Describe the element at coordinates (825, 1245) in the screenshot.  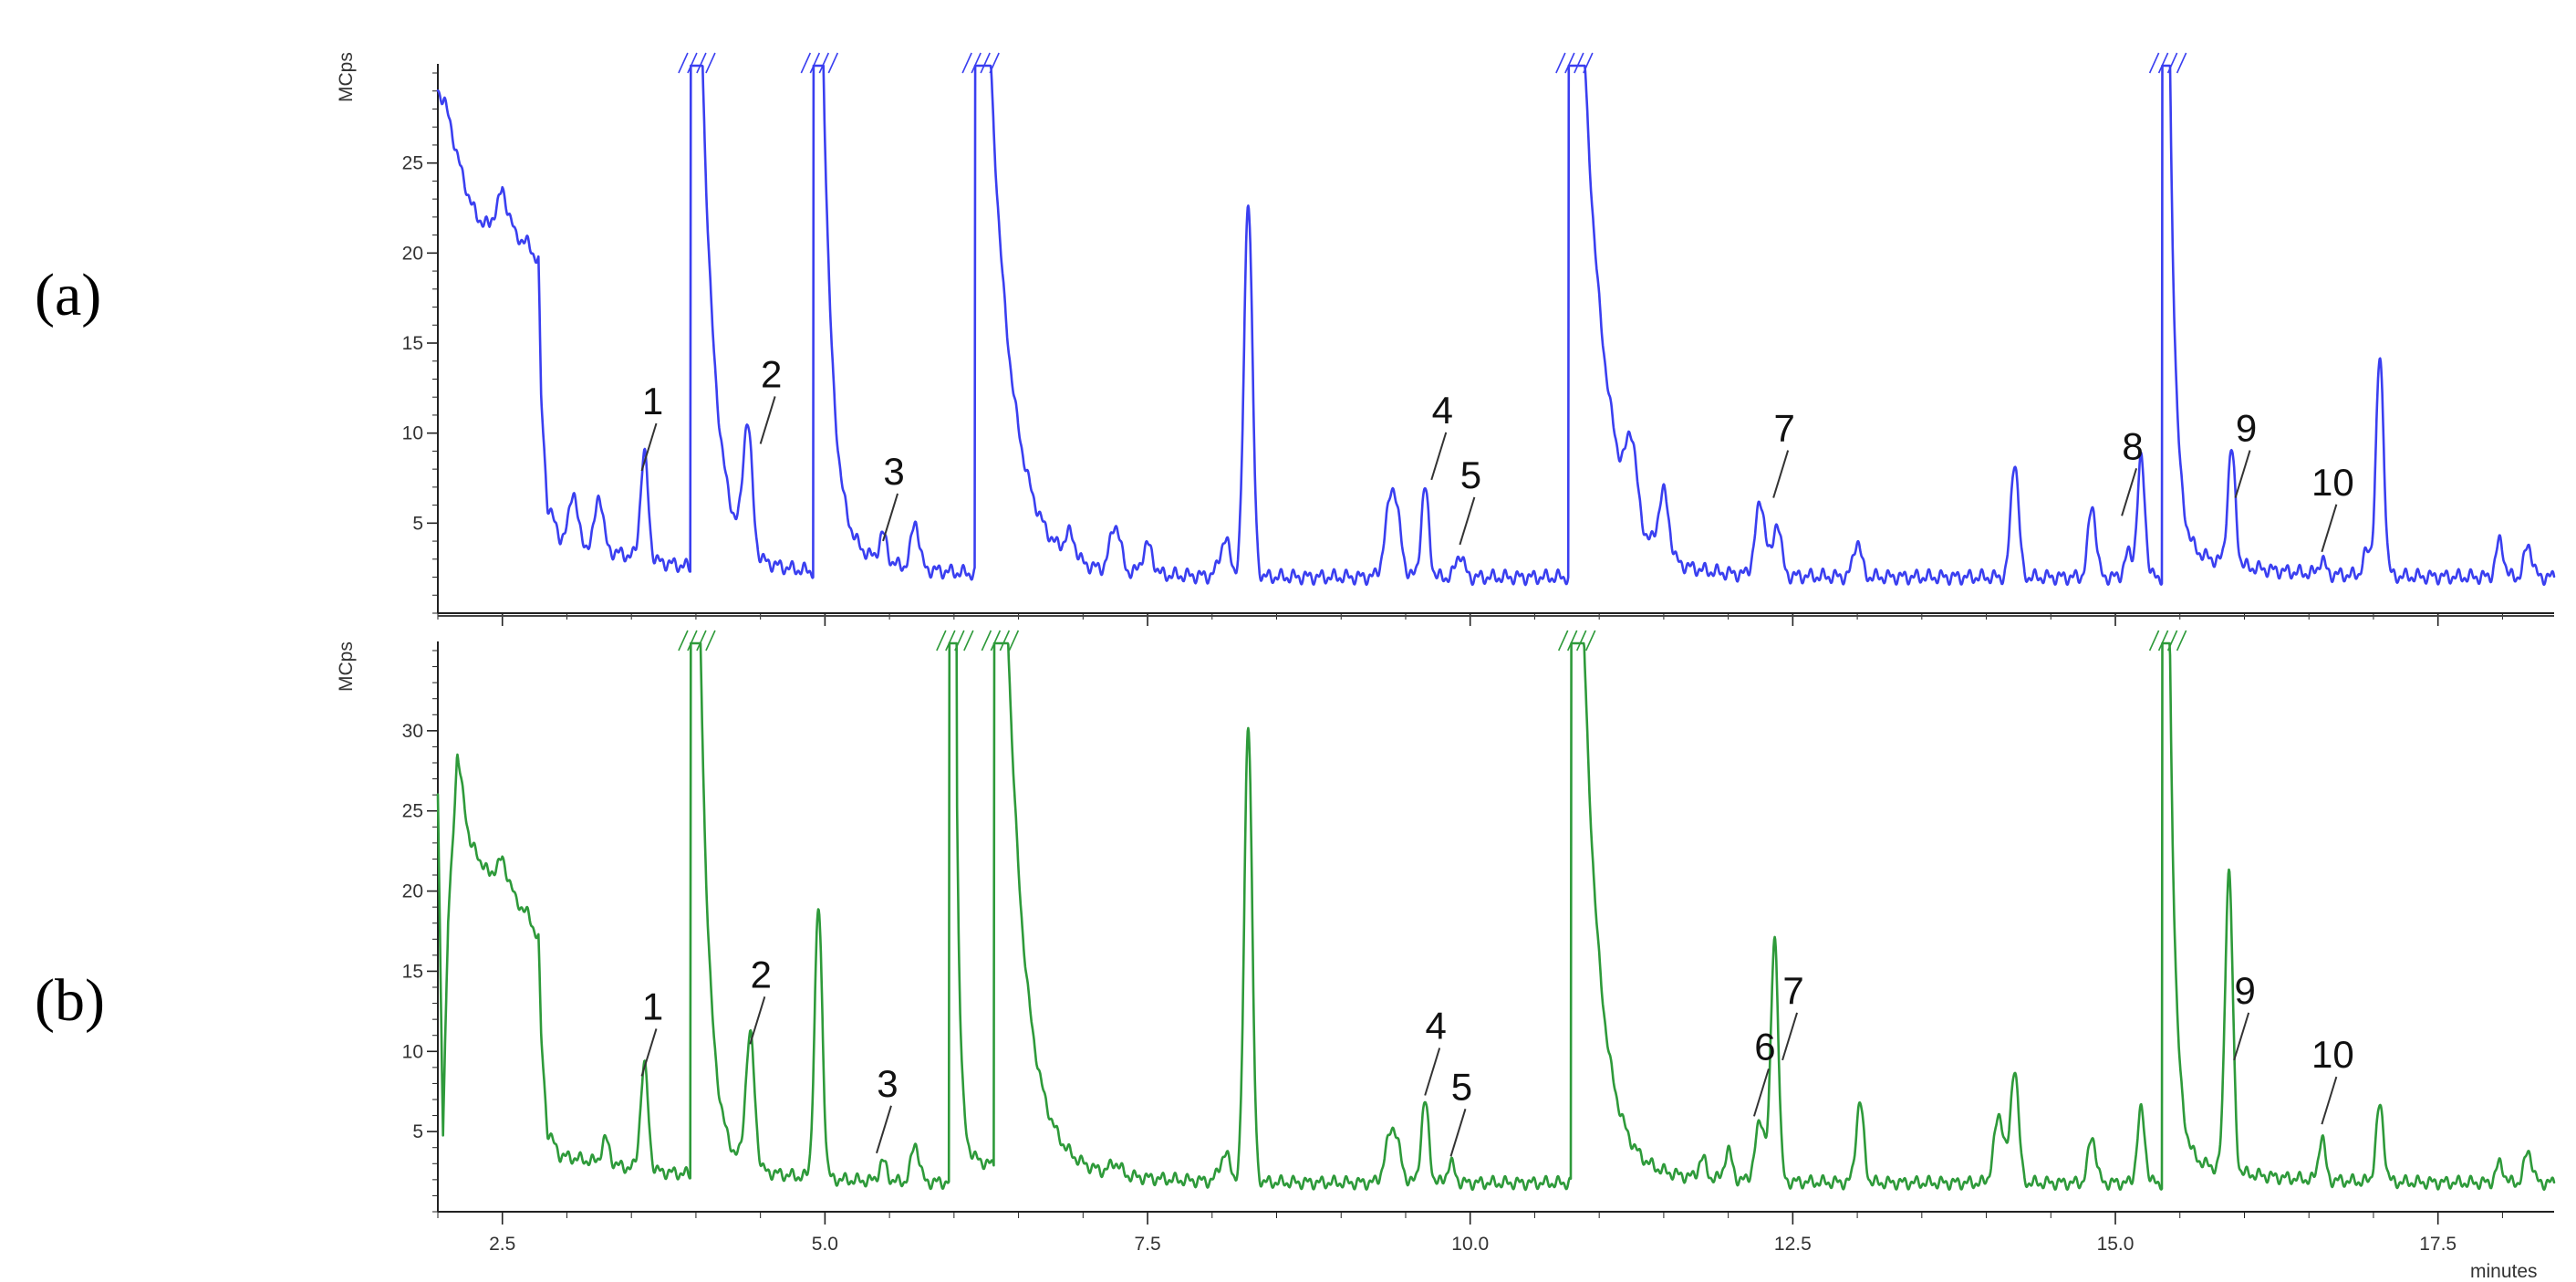
I see `x-tick-label: 5.0` at that location.